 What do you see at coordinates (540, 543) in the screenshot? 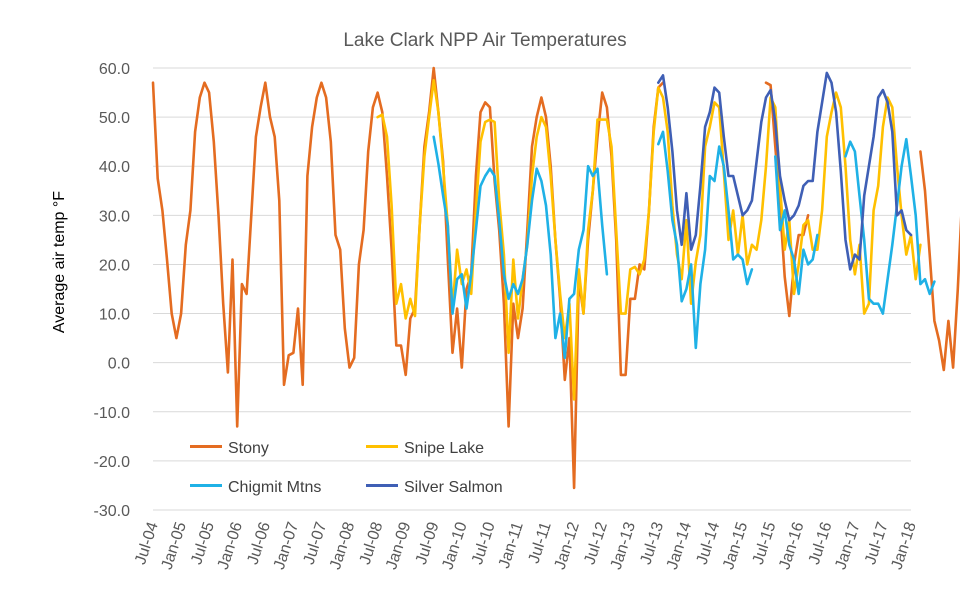
I see `x-tick-label: Jul-11` at bounding box center [540, 543].